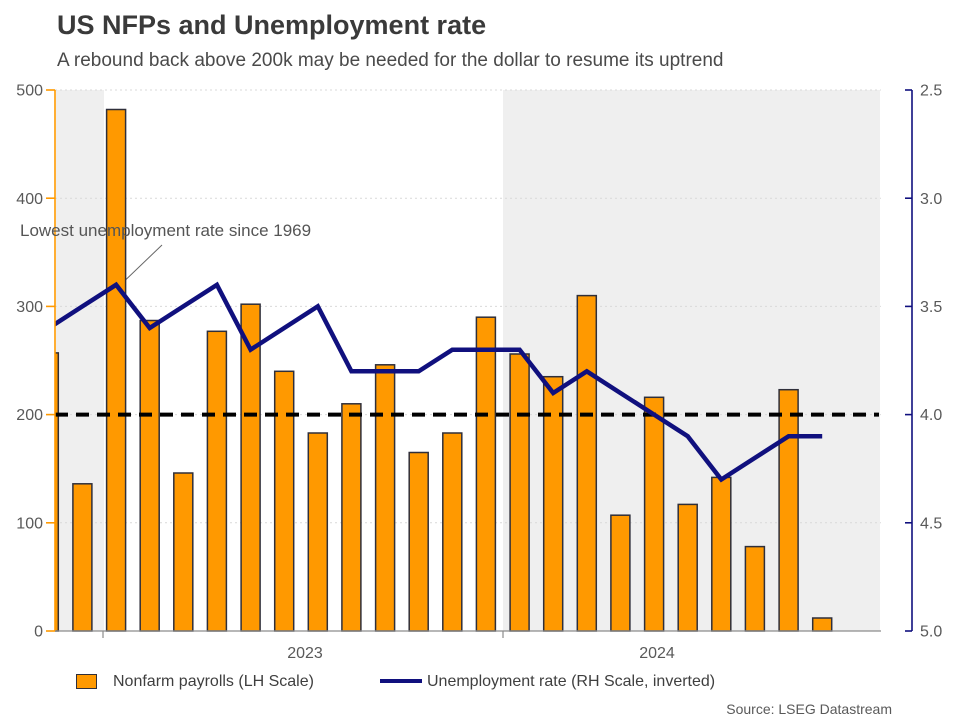  What do you see at coordinates (29, 199) in the screenshot?
I see `left-axis-tick-label: 400` at bounding box center [29, 199].